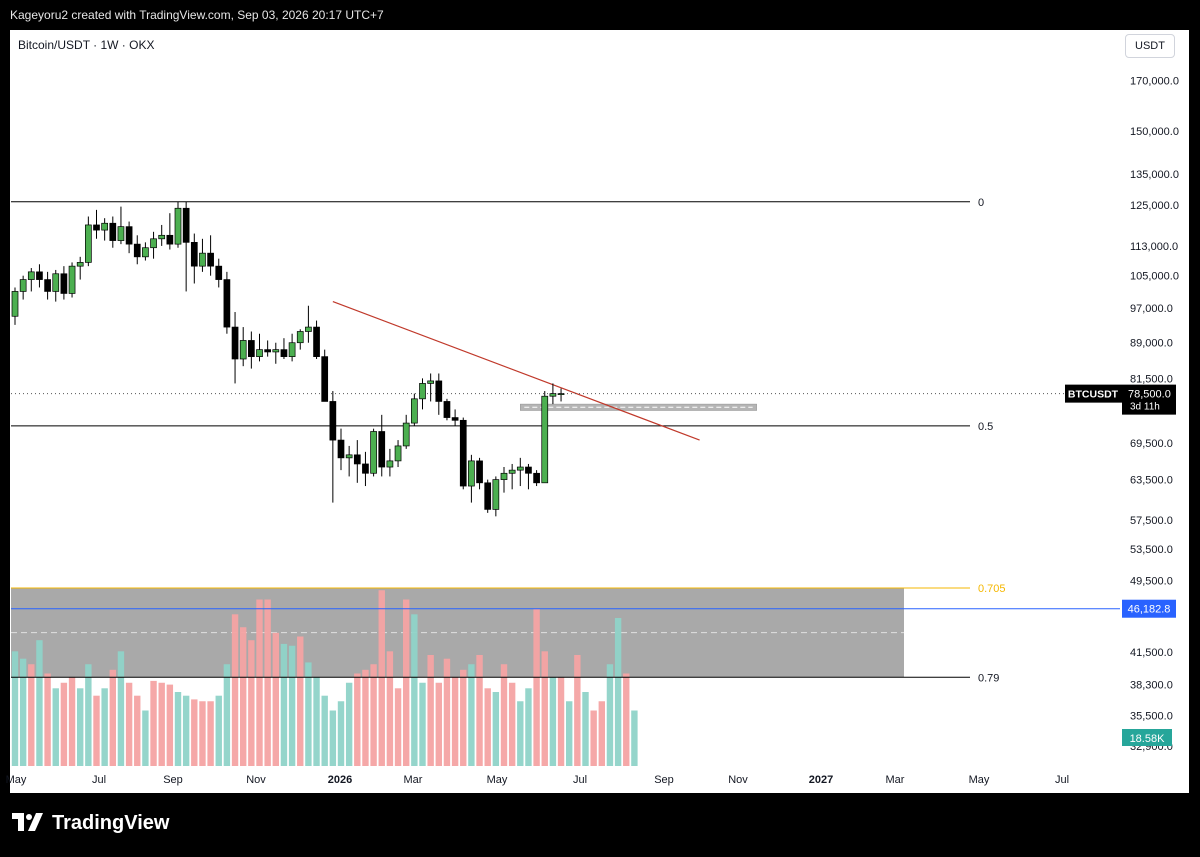 The height and width of the screenshot is (857, 1200). What do you see at coordinates (895, 780) in the screenshot?
I see `x-tick-label: Mar` at bounding box center [895, 780].